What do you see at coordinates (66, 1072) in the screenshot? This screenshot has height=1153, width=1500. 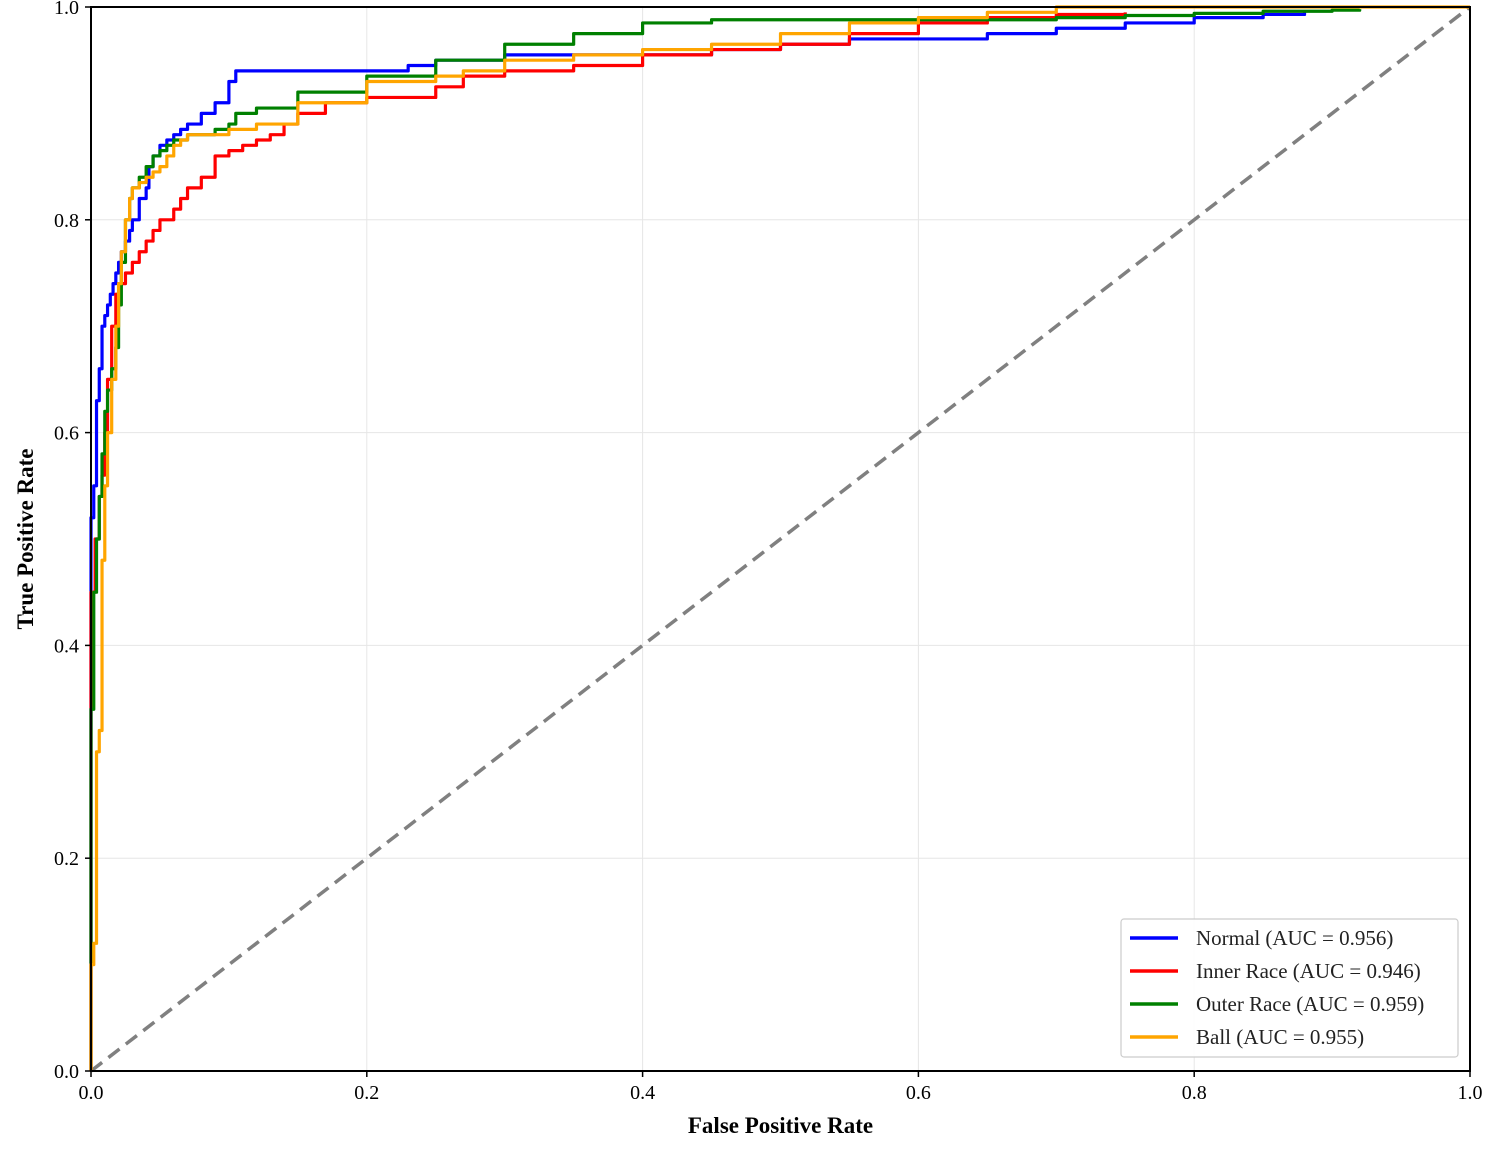 I see `y-tick-label: 0.0` at bounding box center [66, 1072].